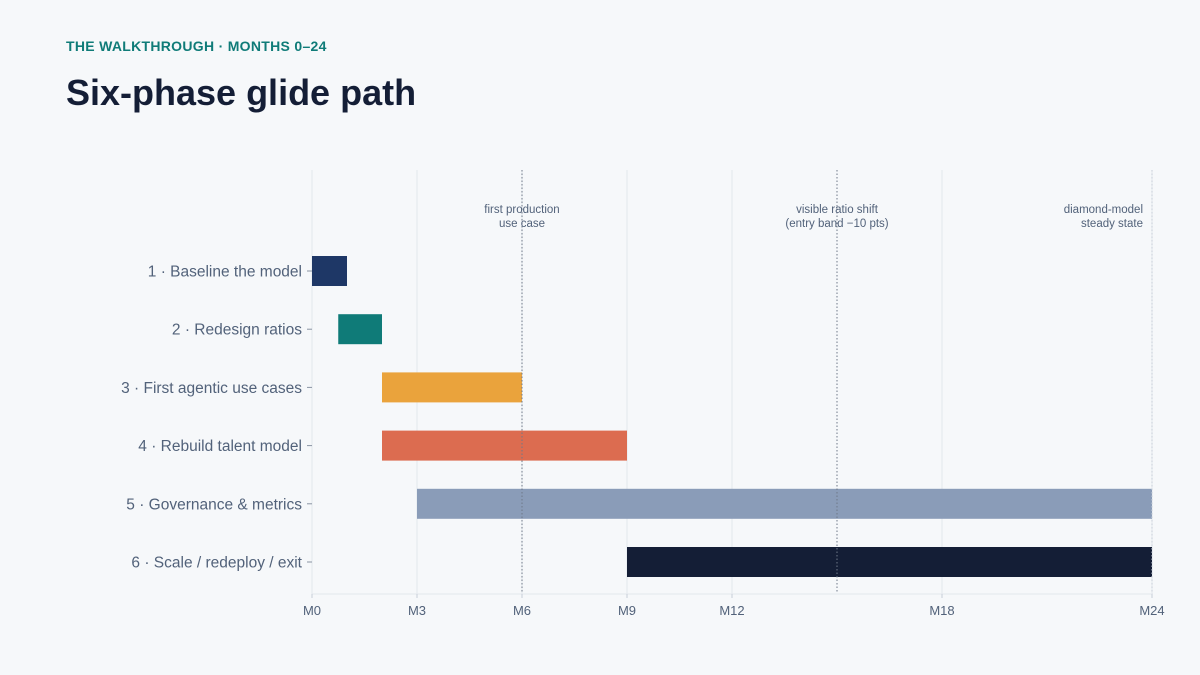  What do you see at coordinates (417, 610) in the screenshot?
I see `x-tick-label: M3` at bounding box center [417, 610].